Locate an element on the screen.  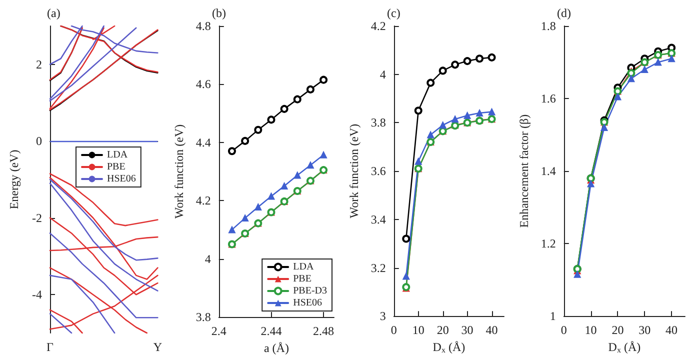
y-tick-label: 2 is located at coordinates (39, 64).